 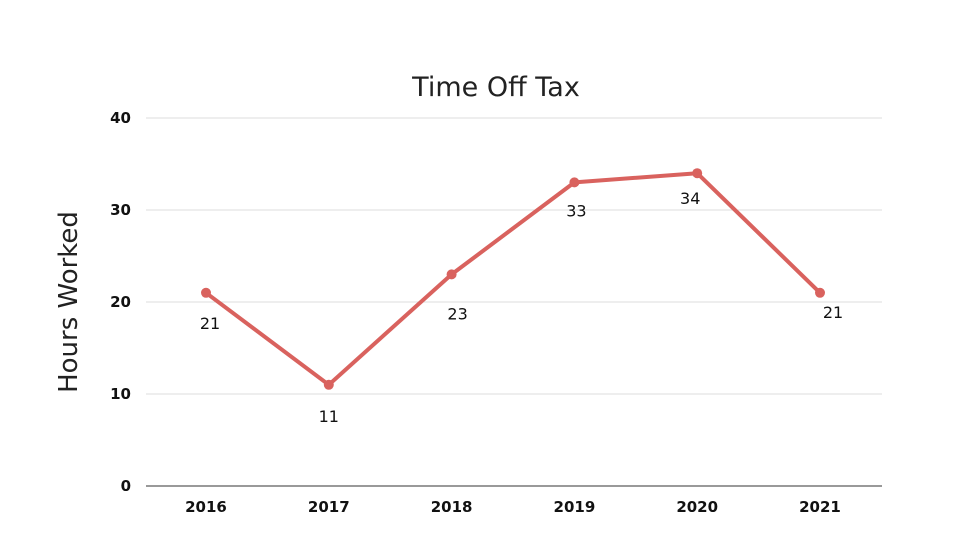 What do you see at coordinates (120, 394) in the screenshot?
I see `y-tick-label: 10` at bounding box center [120, 394].